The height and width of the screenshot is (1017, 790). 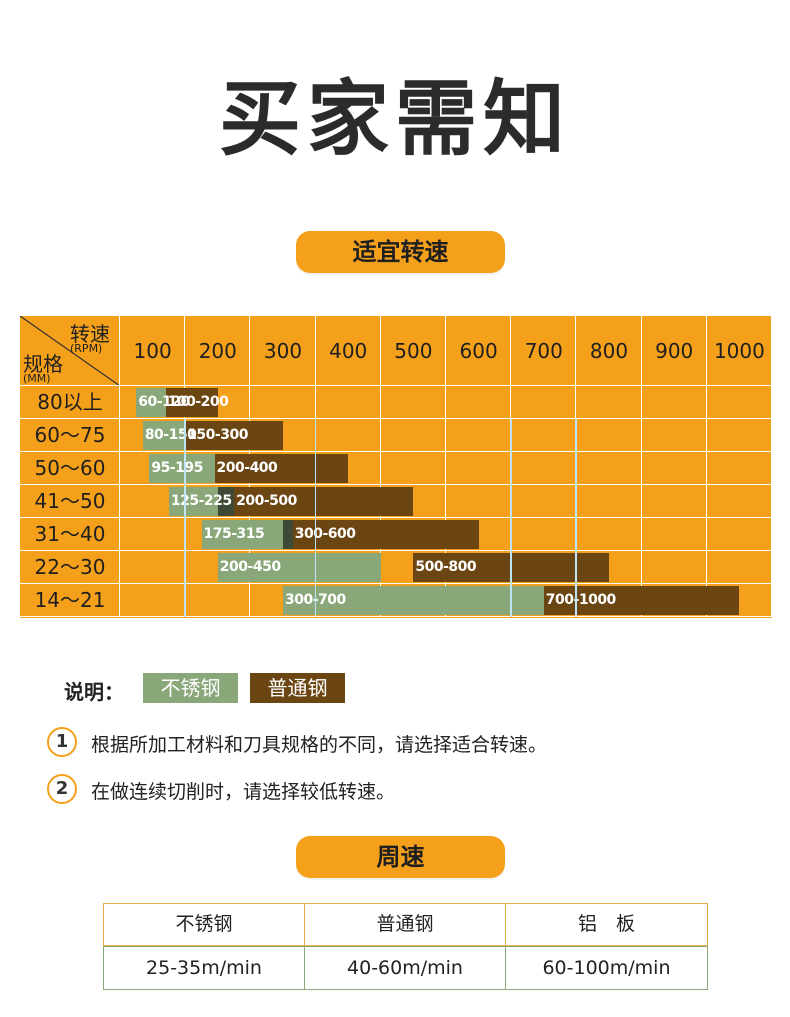 I want to click on row-size-label: 41～50, so click(x=70, y=501).